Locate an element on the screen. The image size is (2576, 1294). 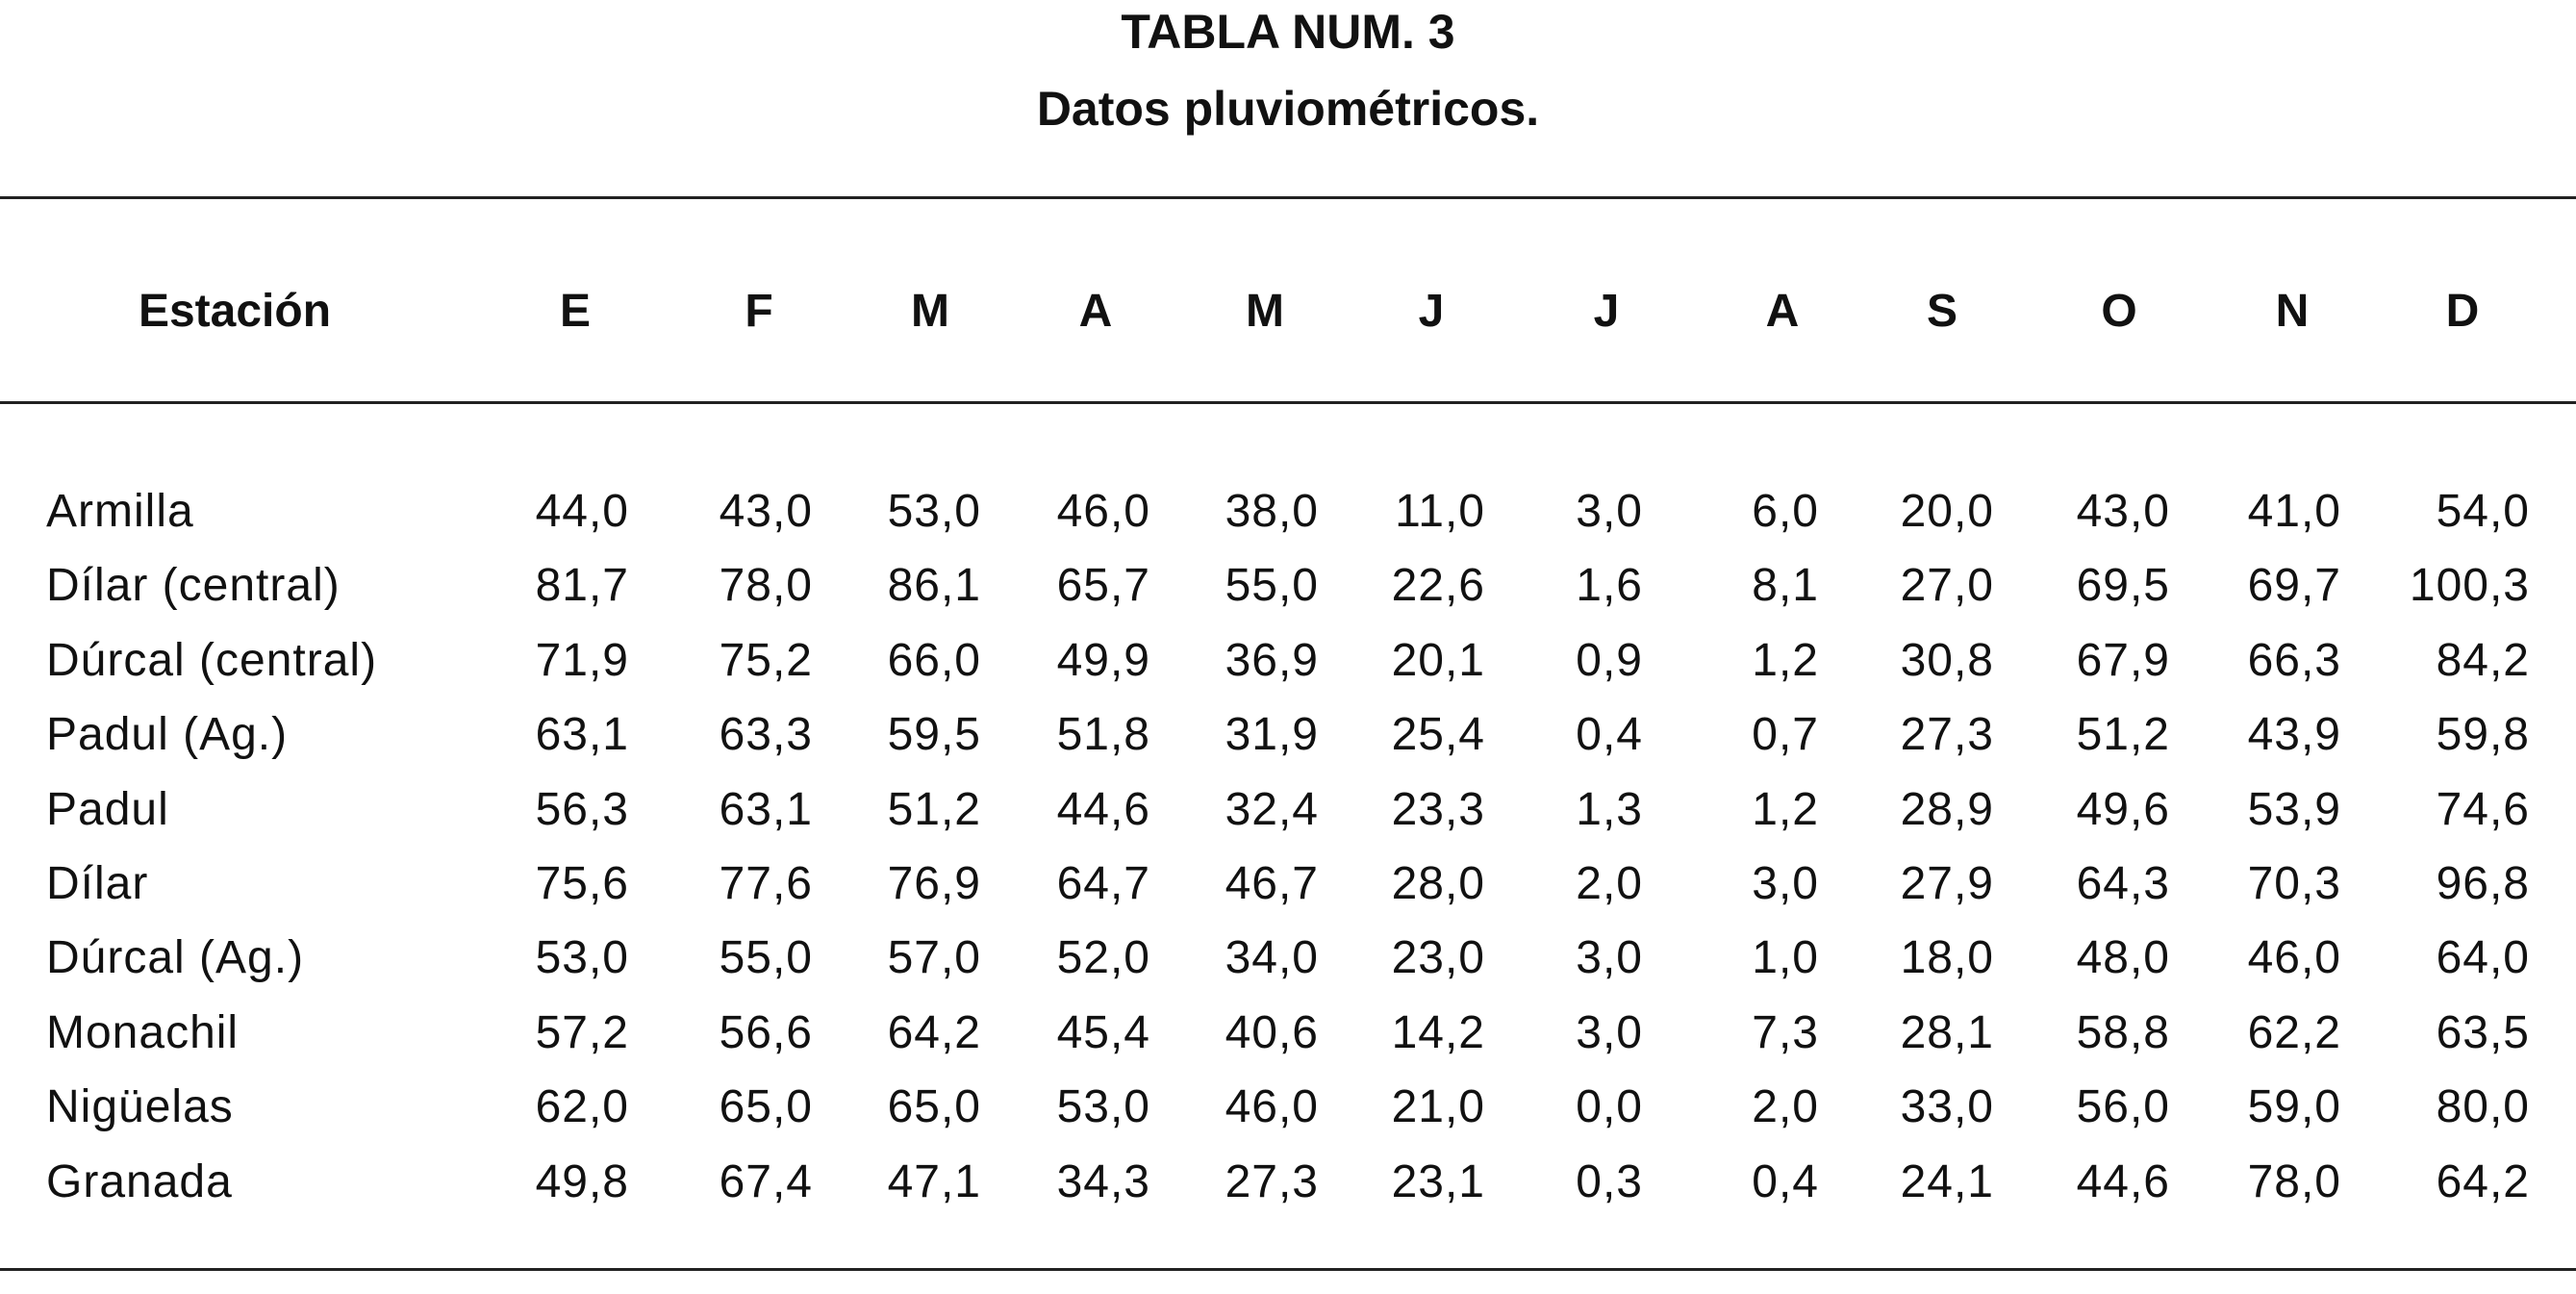
value-cell: 43,9 is located at coordinates (2294, 735).